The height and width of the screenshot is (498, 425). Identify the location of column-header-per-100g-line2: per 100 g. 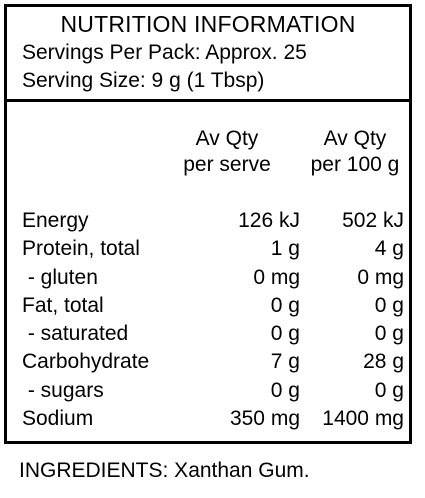
(355, 164).